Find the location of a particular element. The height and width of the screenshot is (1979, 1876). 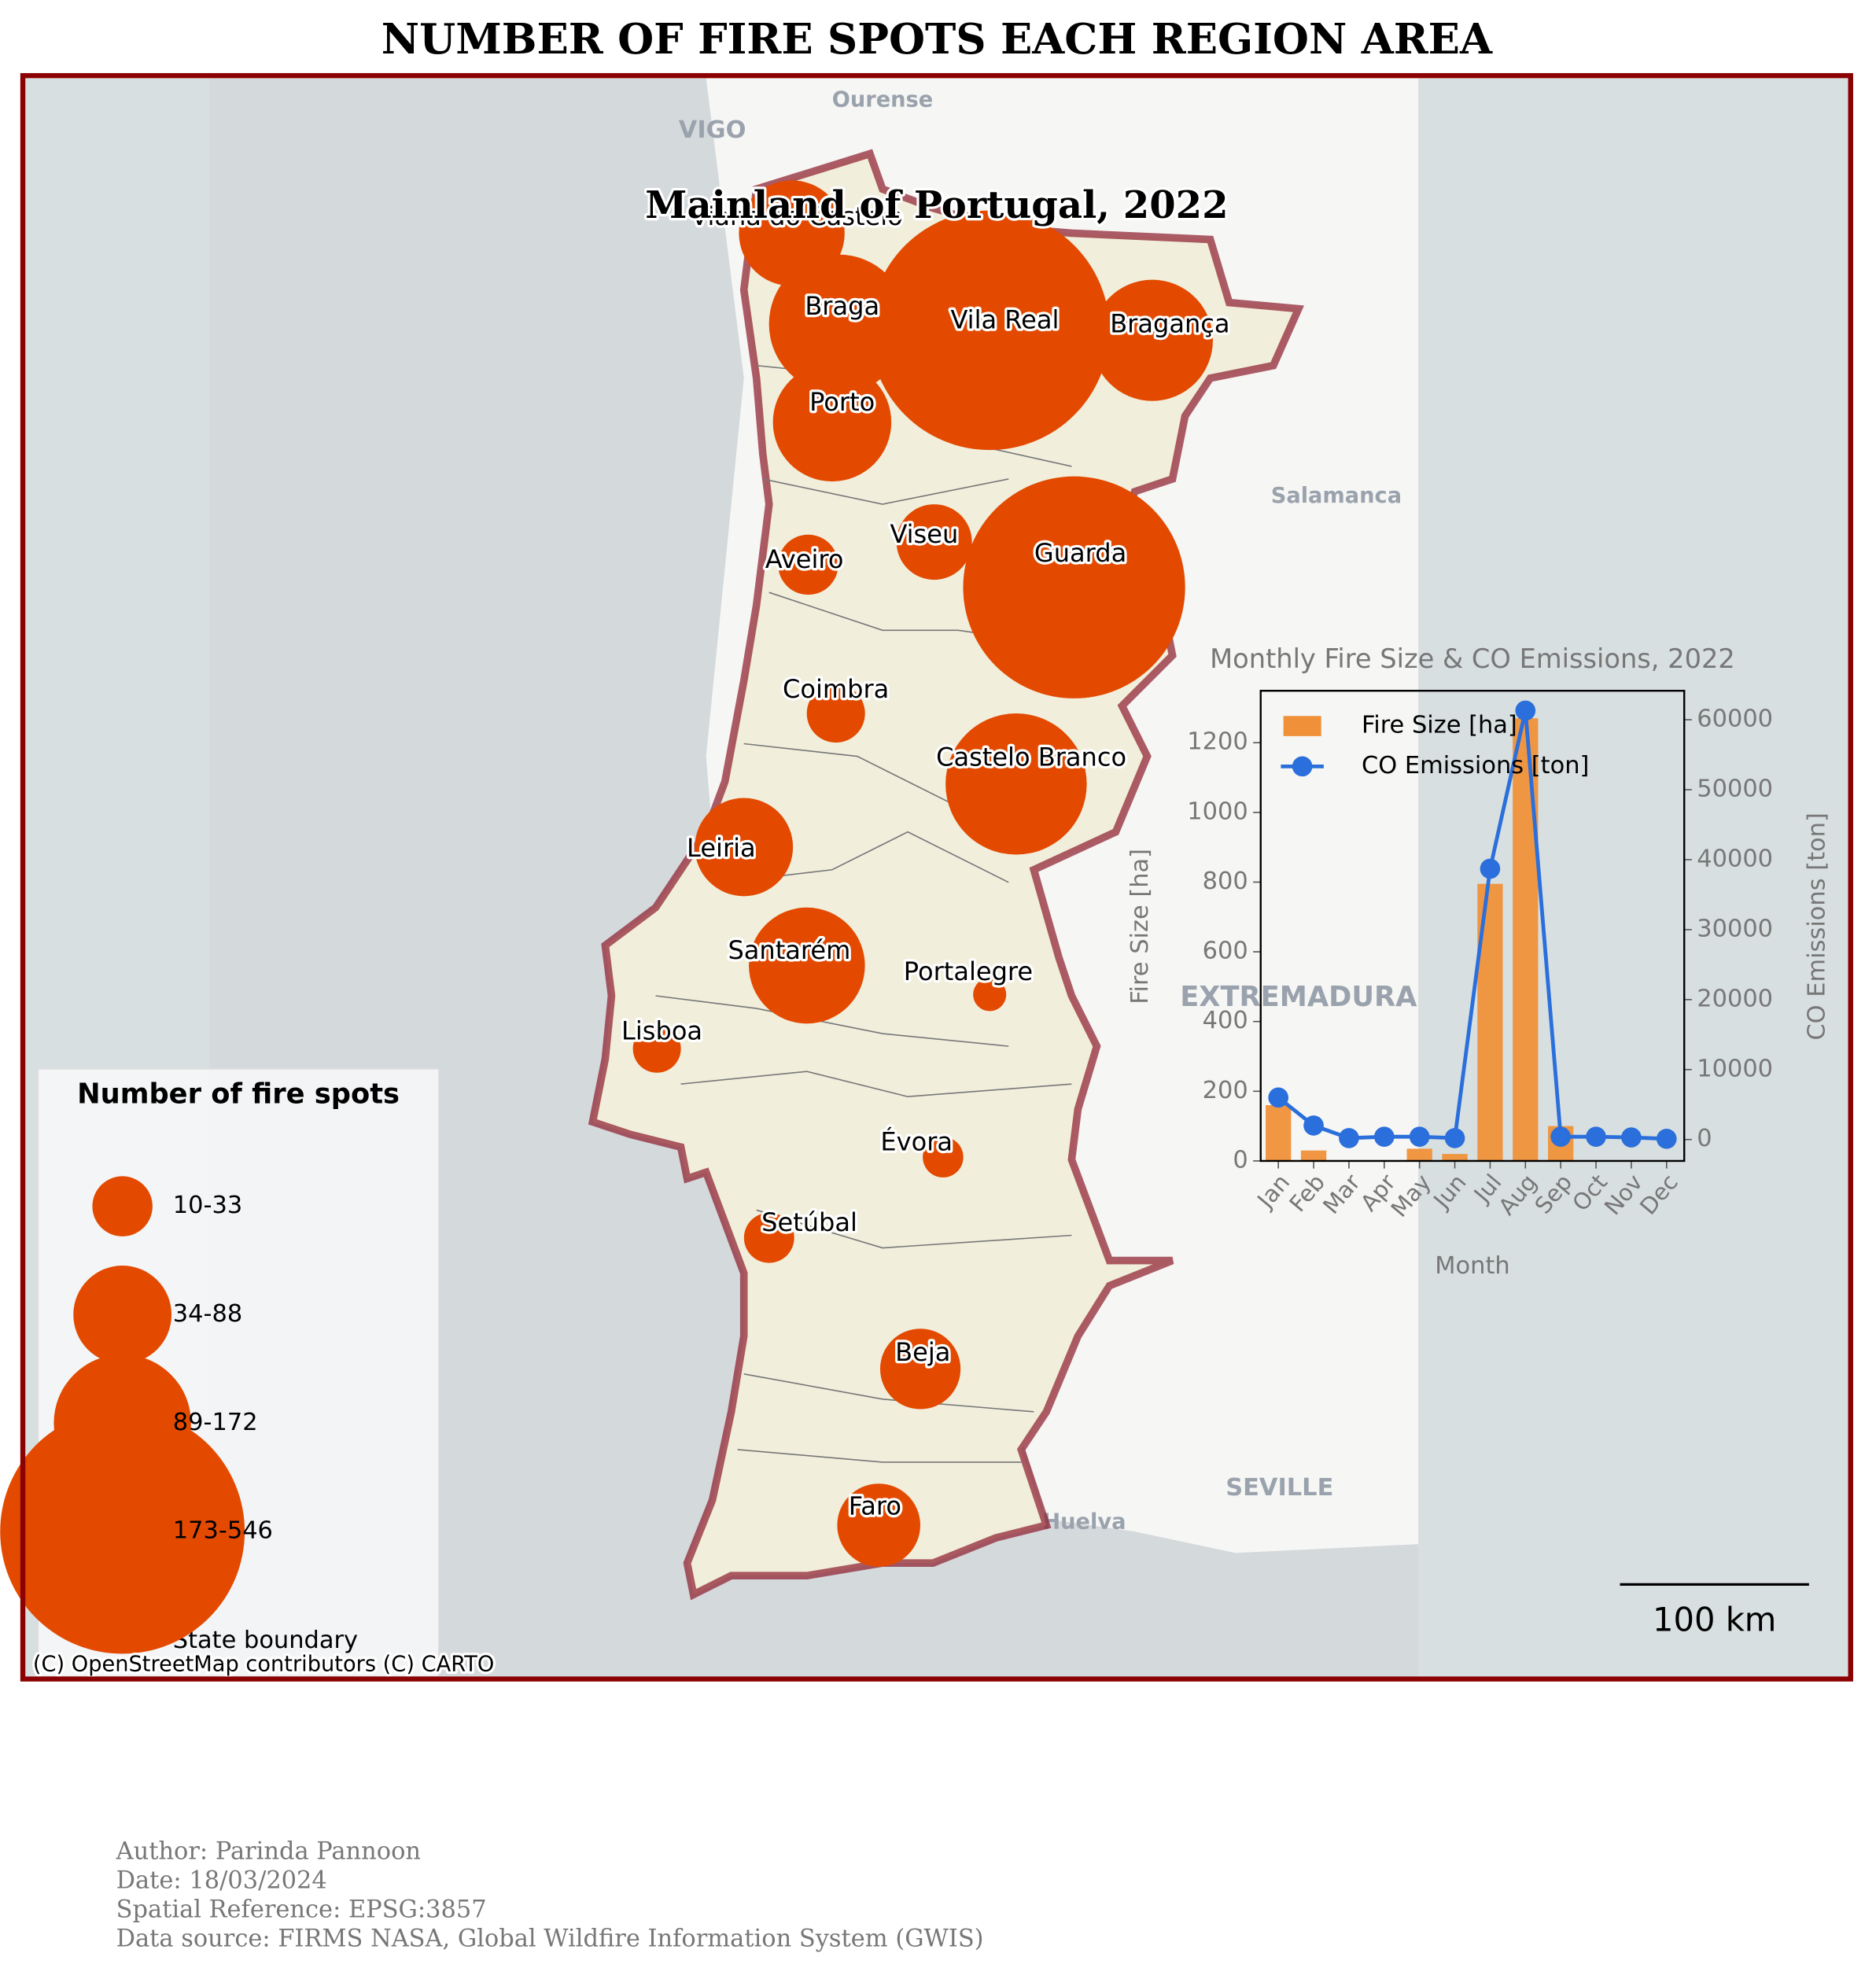

region-label: Coimbra is located at coordinates (836, 689).